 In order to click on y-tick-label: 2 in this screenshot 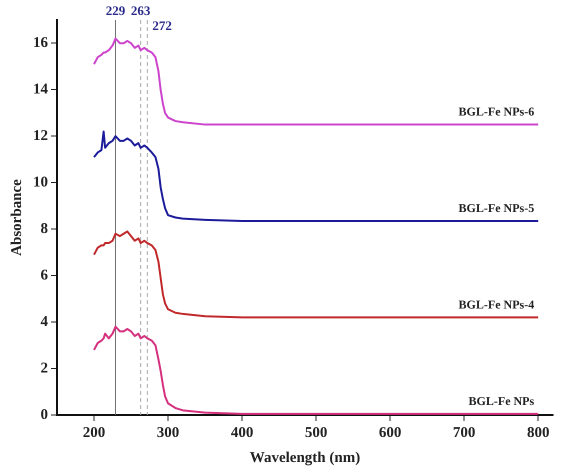, I will do `click(44, 368)`.